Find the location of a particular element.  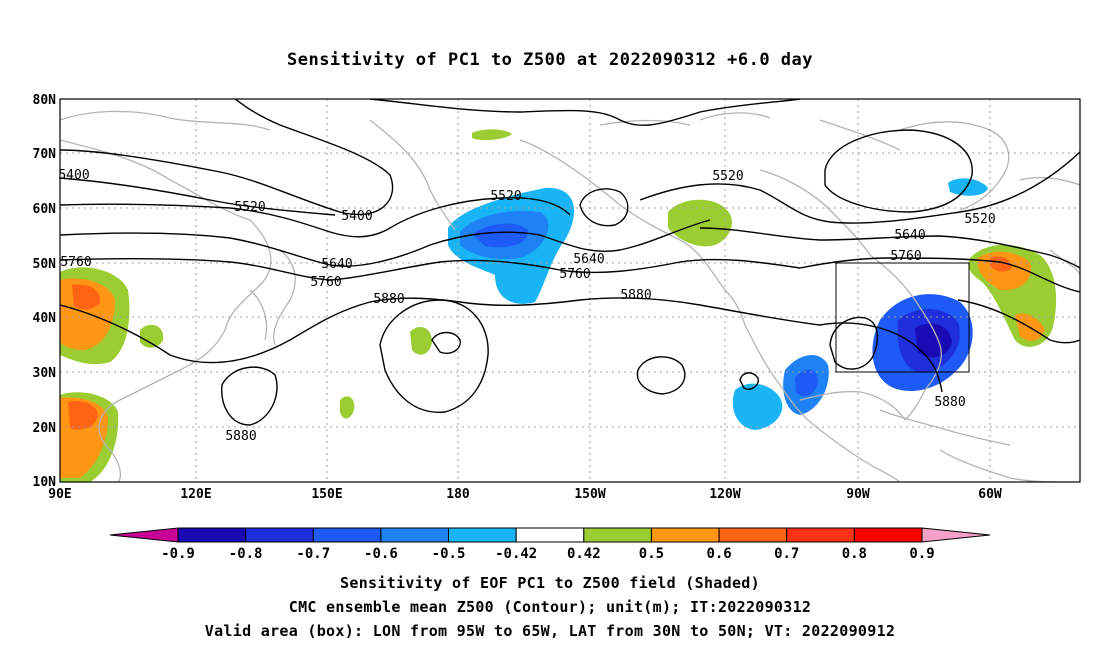

contour-5760-pacific is located at coordinates (430, 269).